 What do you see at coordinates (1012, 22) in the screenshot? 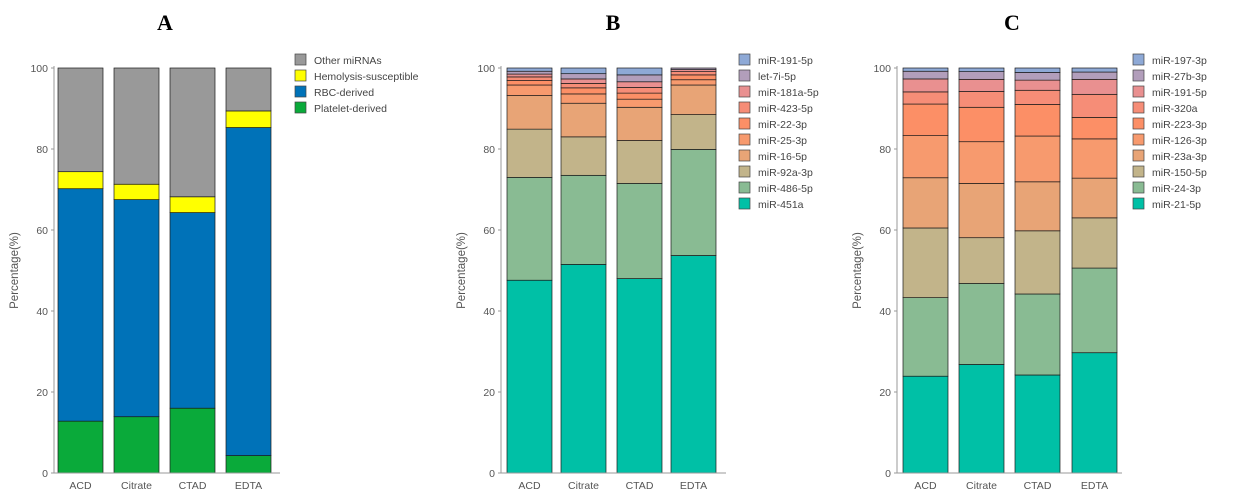
I see `panel-letter-c: C` at bounding box center [1012, 22].